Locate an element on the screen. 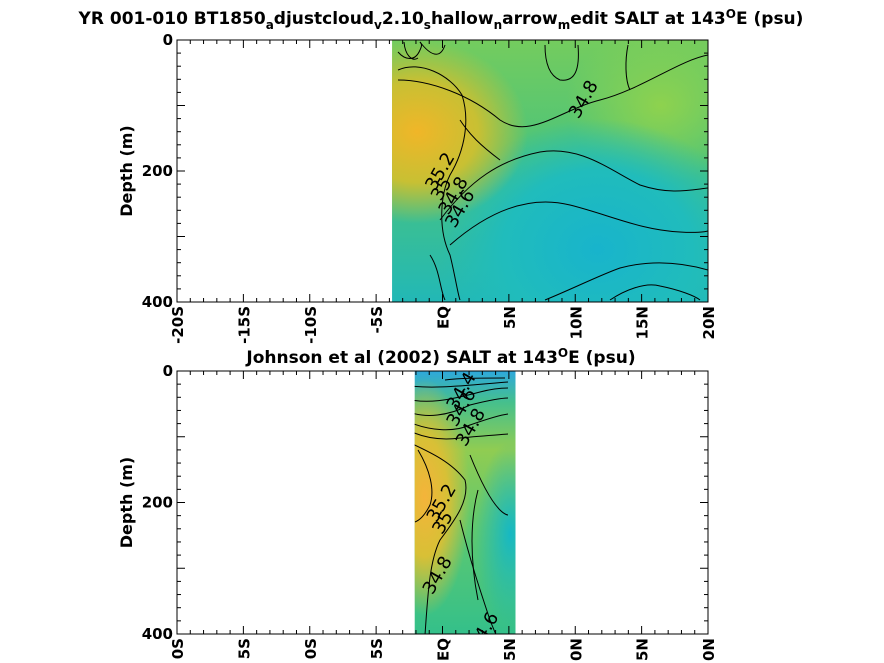 The height and width of the screenshot is (663, 884). x-tick-label: 15N is located at coordinates (643, 322).